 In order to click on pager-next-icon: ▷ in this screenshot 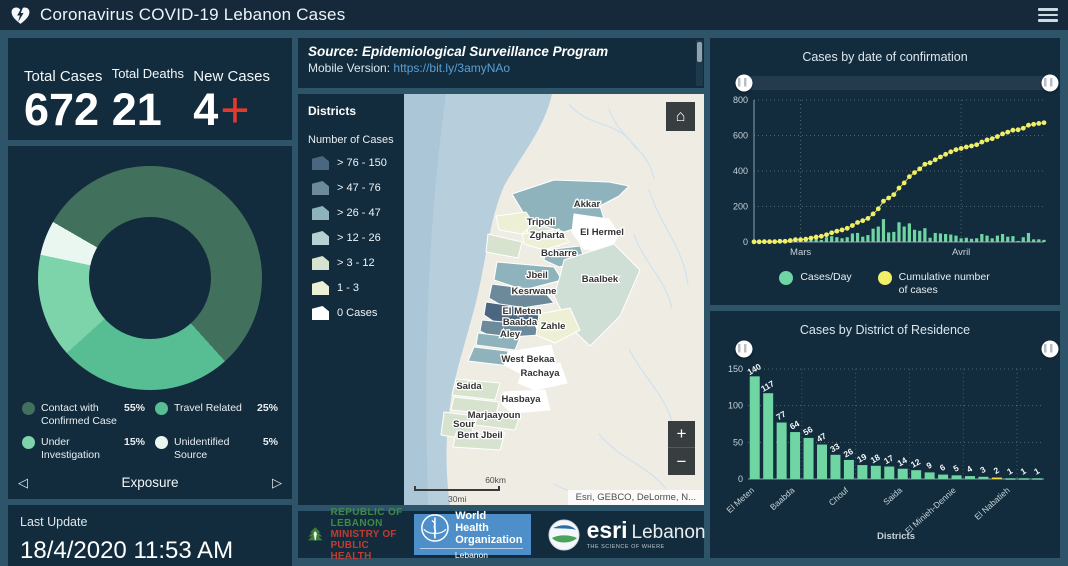, I will do `click(277, 482)`.